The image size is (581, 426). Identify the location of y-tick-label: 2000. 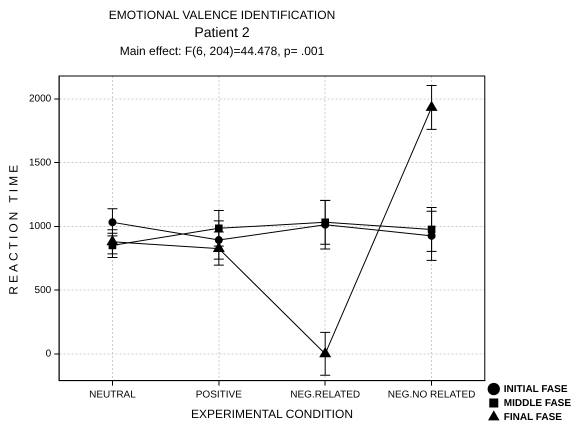
(40, 99).